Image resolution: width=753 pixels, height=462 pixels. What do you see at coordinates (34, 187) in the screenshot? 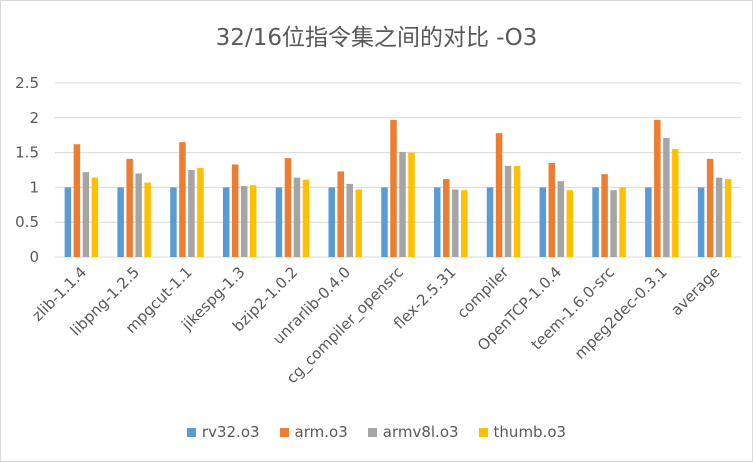
I see `y-tick-label: 1` at bounding box center [34, 187].